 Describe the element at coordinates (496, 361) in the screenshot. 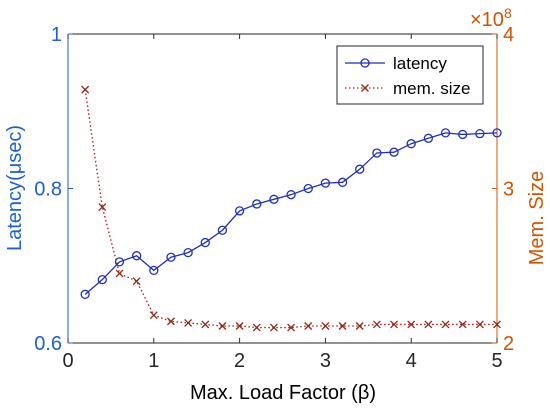

I see `x-tick-label: 5` at that location.